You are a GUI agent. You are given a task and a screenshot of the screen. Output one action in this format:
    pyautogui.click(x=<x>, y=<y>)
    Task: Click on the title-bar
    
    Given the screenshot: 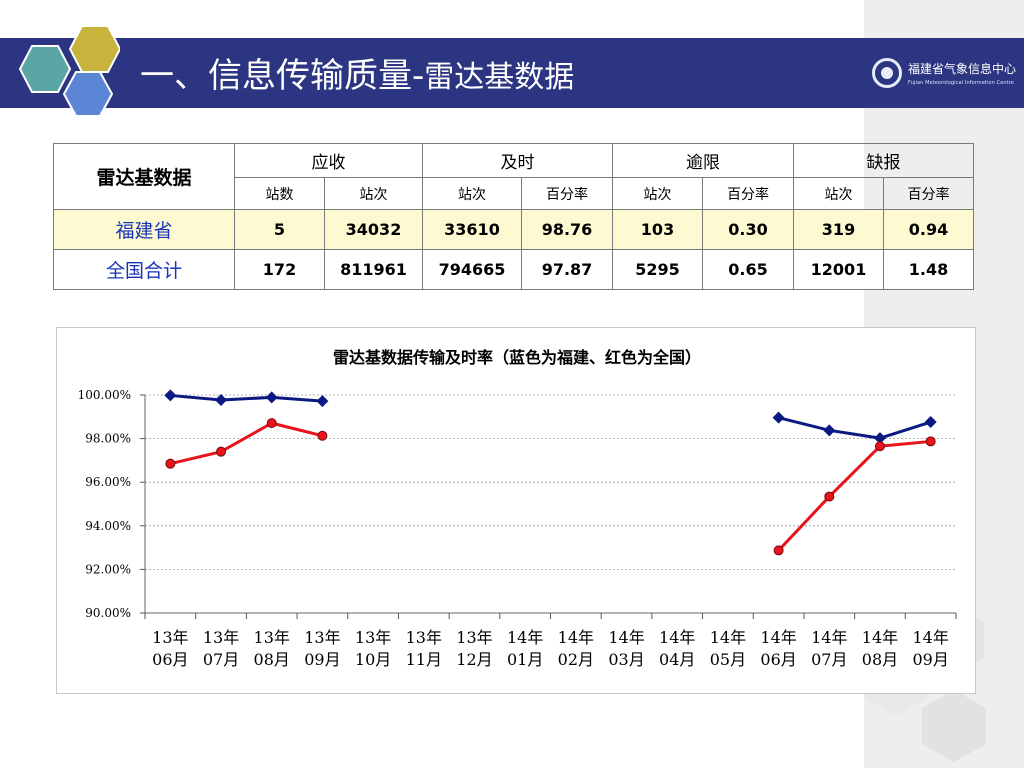 What is the action you would take?
    pyautogui.click(x=432, y=73)
    